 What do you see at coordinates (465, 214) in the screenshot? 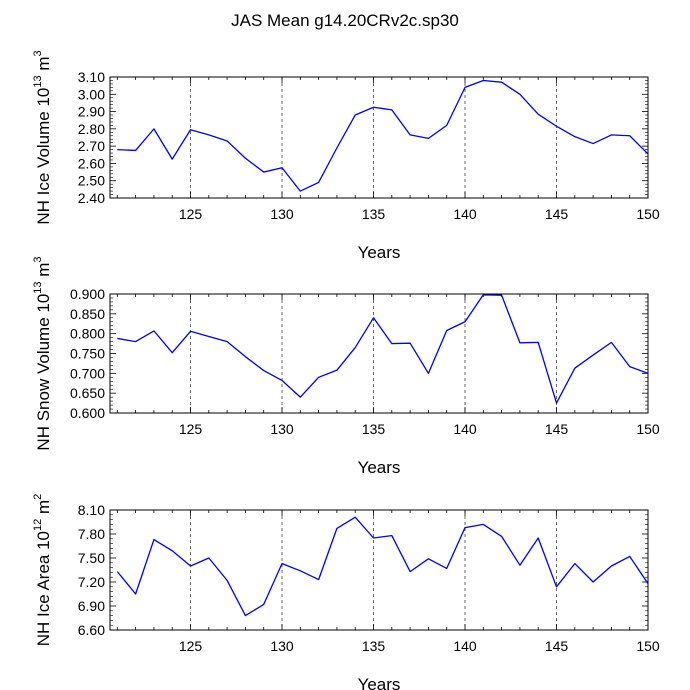
I see `panel-1-xtick-label: 140` at bounding box center [465, 214].